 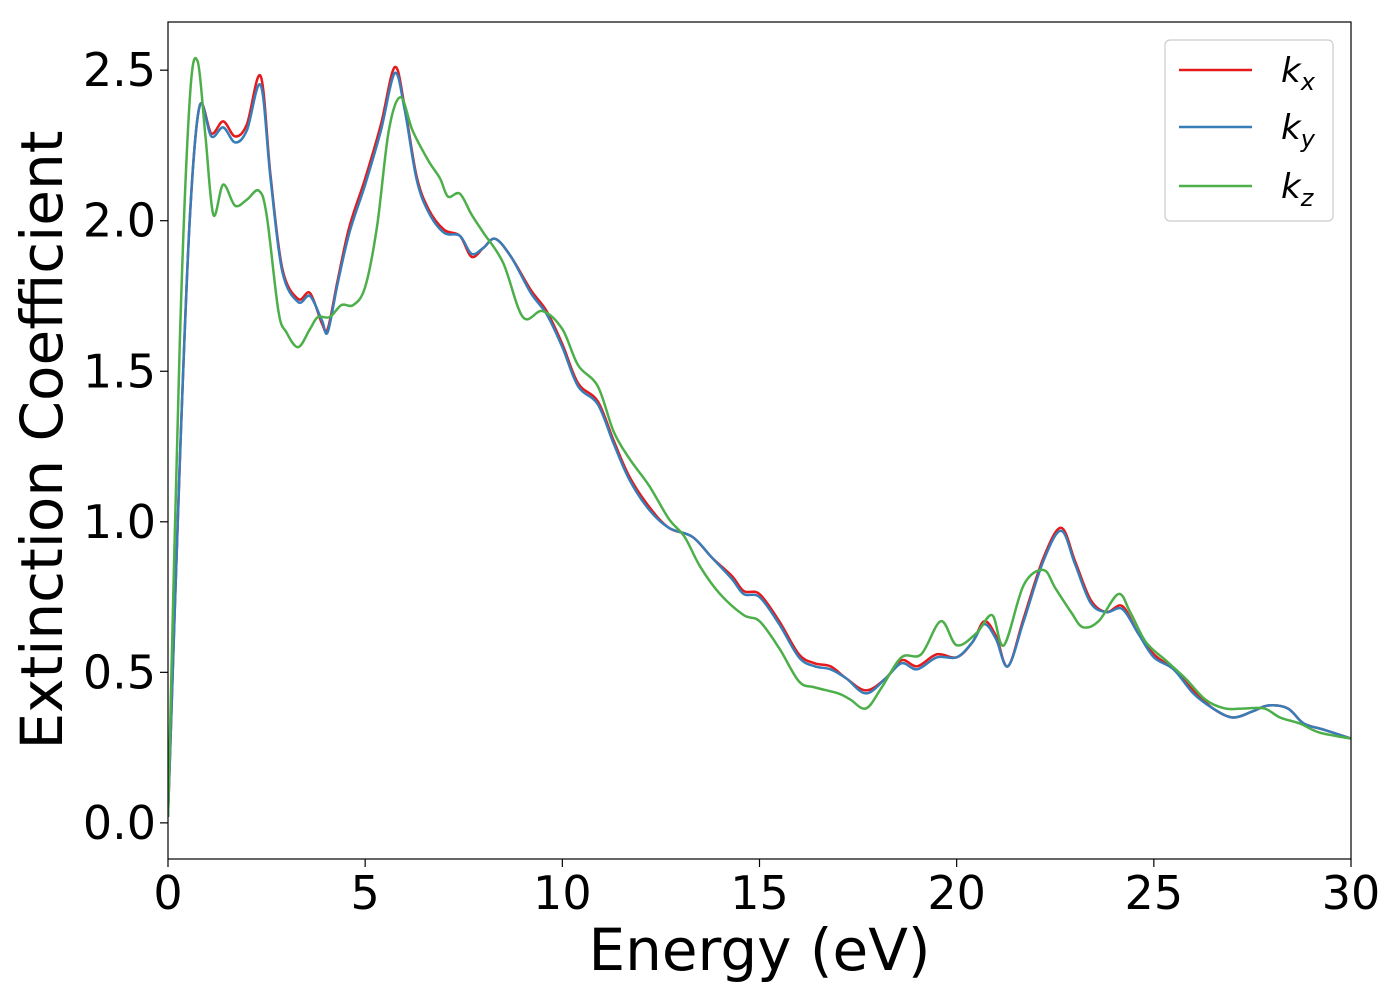 I want to click on y-axis-title: Extinction Coefficient, so click(x=42, y=440).